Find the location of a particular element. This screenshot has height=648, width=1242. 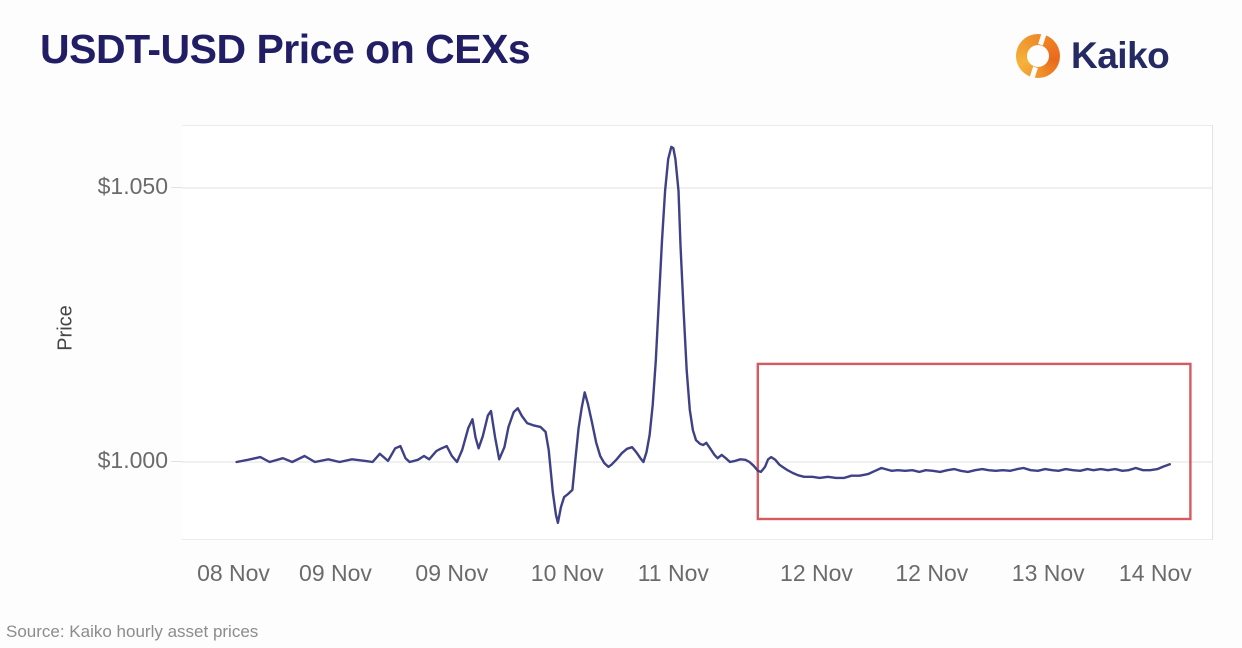

y-axis-title: Price is located at coordinates (65, 328).